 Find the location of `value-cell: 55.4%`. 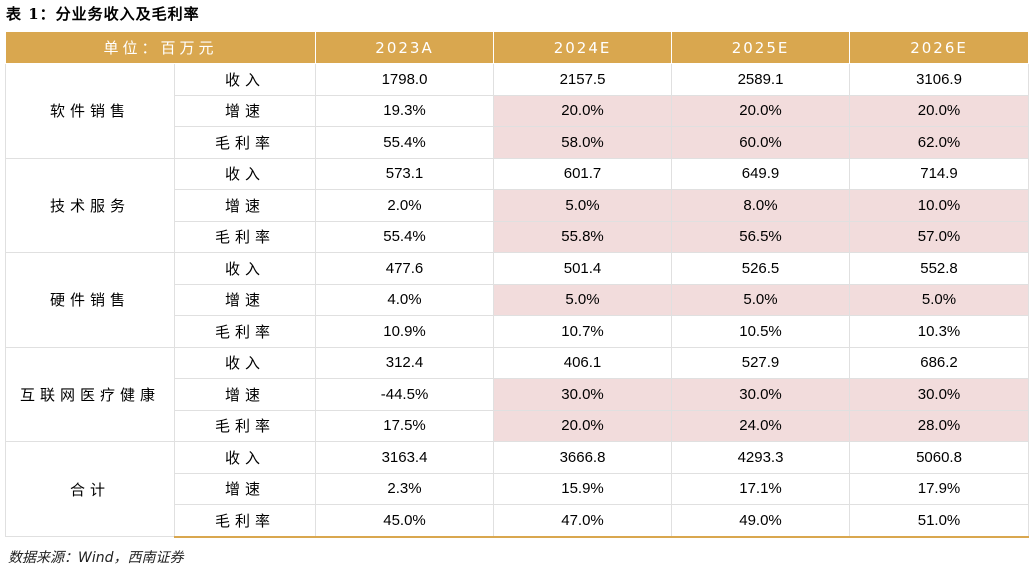

value-cell: 55.4% is located at coordinates (405, 236).